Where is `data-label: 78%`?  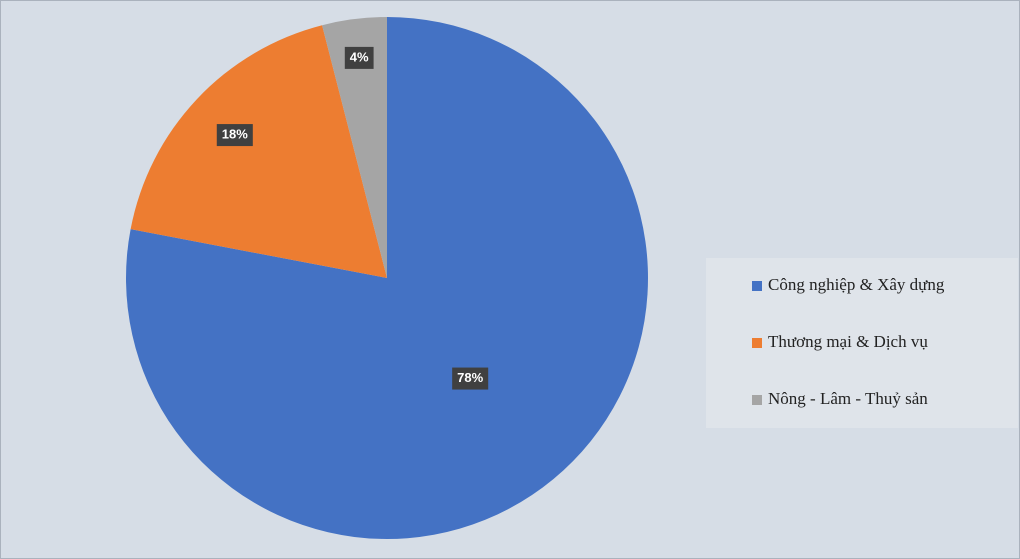
data-label: 78% is located at coordinates (470, 377).